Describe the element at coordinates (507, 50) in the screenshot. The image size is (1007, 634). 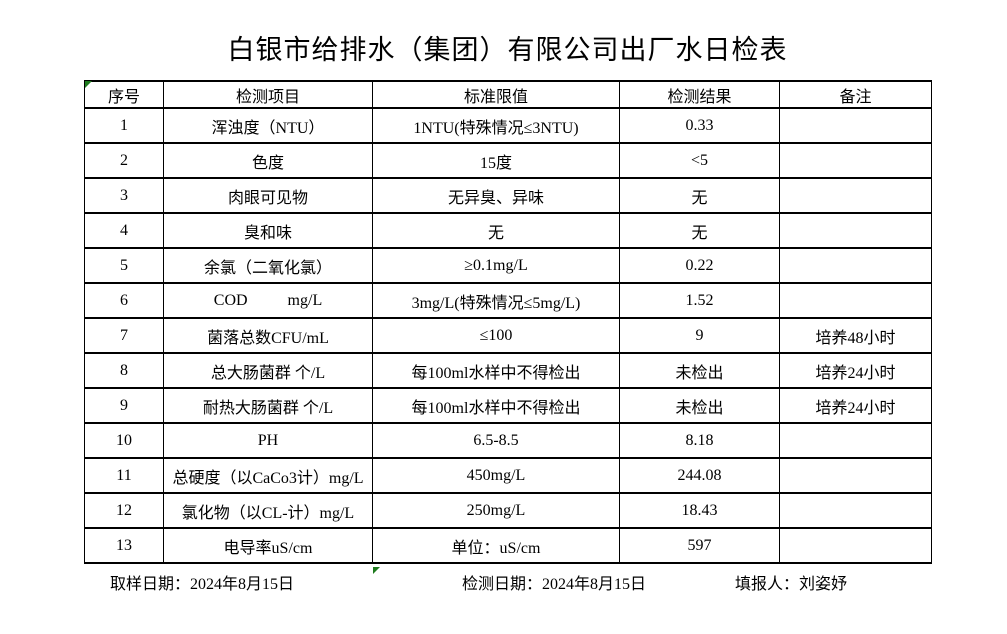
I see `page-title: 白银市给排水（集团）有限公司出厂水日检表` at that location.